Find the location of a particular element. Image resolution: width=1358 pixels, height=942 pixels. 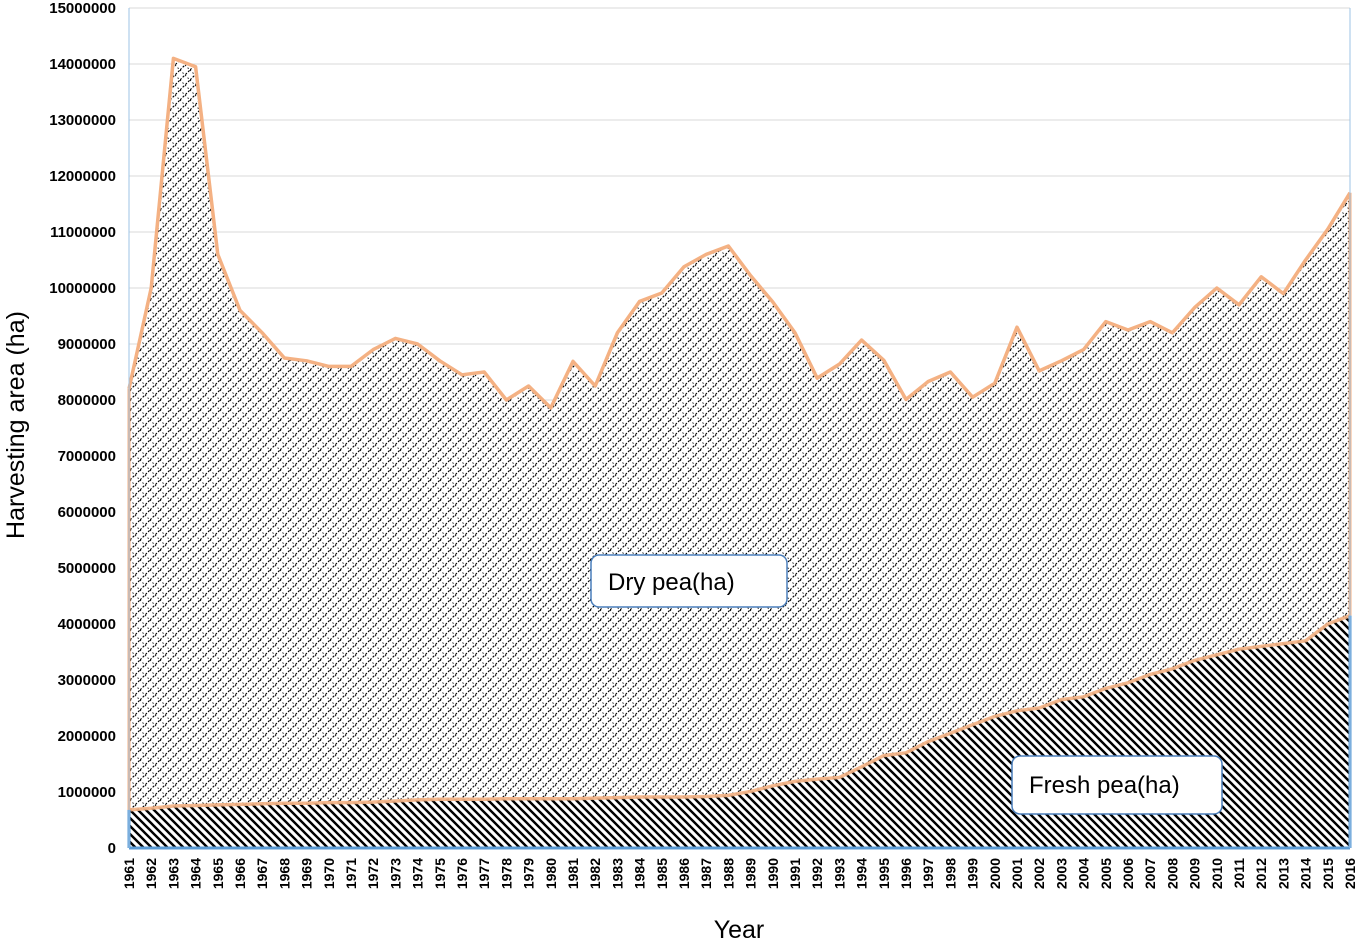

x-tick-label: 1993 is located at coordinates (839, 873).